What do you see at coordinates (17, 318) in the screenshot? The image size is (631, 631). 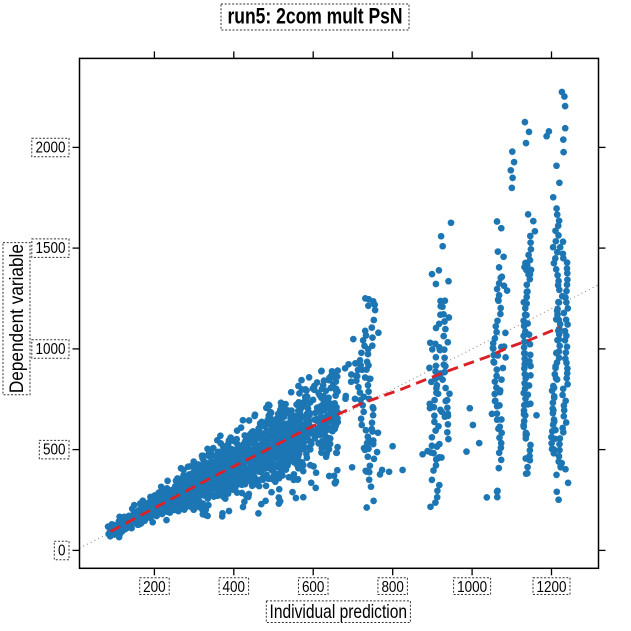 I see `svg-text: Dependent variable` at bounding box center [17, 318].